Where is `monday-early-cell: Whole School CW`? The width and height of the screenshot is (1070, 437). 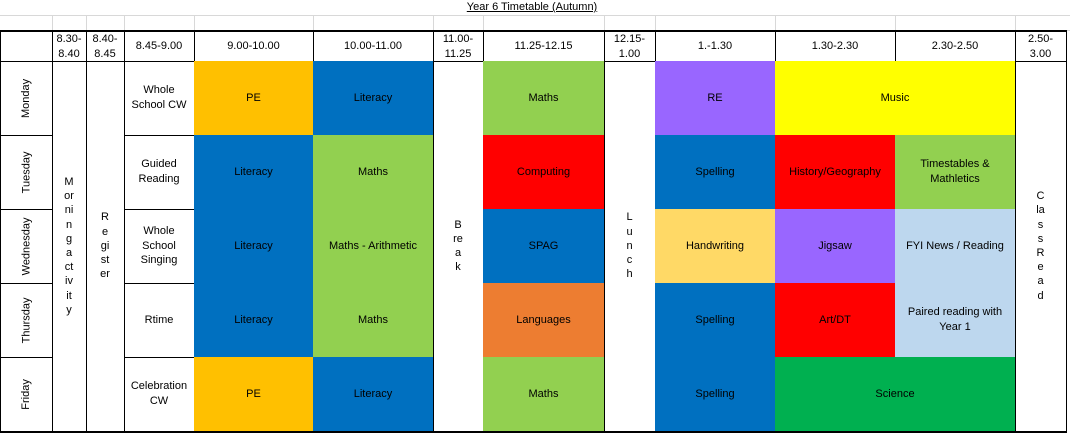 monday-early-cell: Whole School CW is located at coordinates (159, 98).